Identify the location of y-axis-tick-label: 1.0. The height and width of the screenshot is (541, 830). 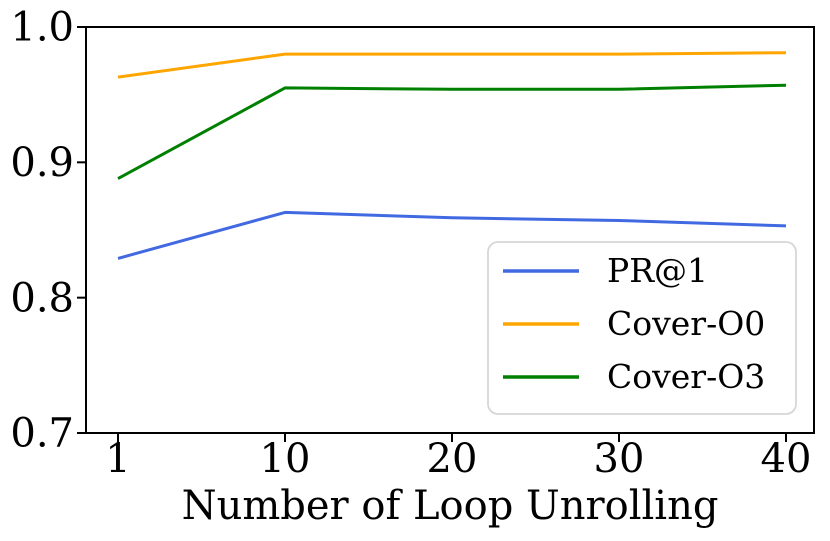
(42, 28).